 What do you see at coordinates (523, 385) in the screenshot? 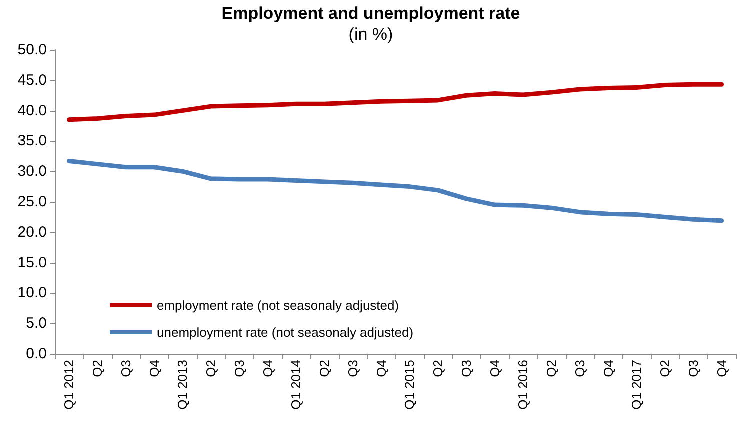
I see `x-tick-label: Q1 2016` at bounding box center [523, 385].